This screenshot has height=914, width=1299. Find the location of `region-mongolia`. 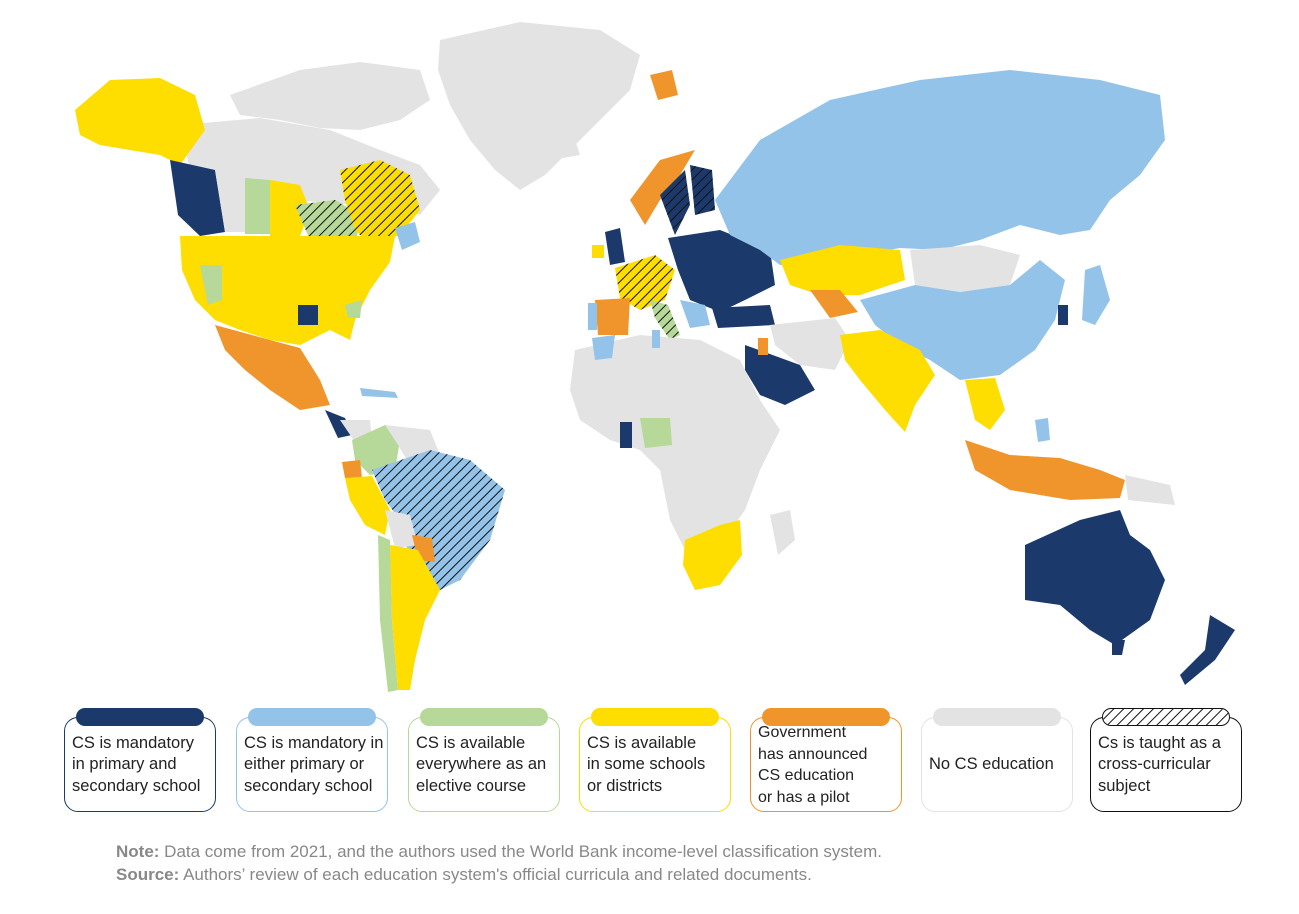

region-mongolia is located at coordinates (965, 268).